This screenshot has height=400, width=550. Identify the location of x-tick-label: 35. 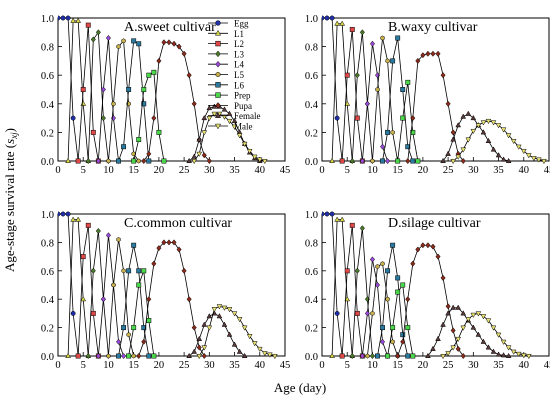
(234, 170).